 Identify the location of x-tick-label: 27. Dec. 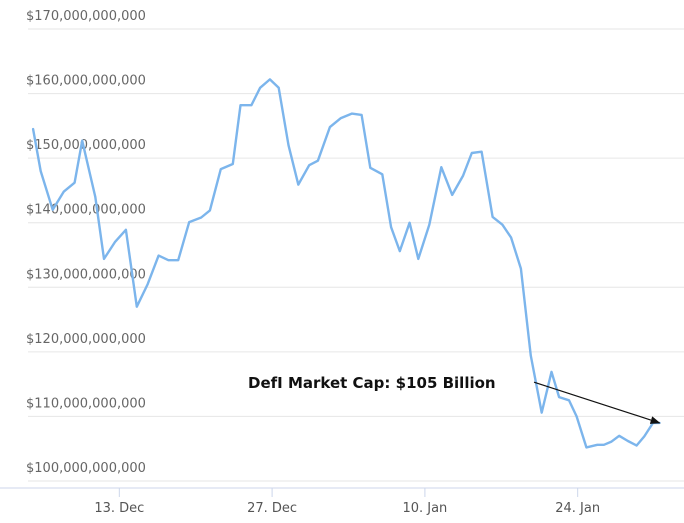
(272, 508).